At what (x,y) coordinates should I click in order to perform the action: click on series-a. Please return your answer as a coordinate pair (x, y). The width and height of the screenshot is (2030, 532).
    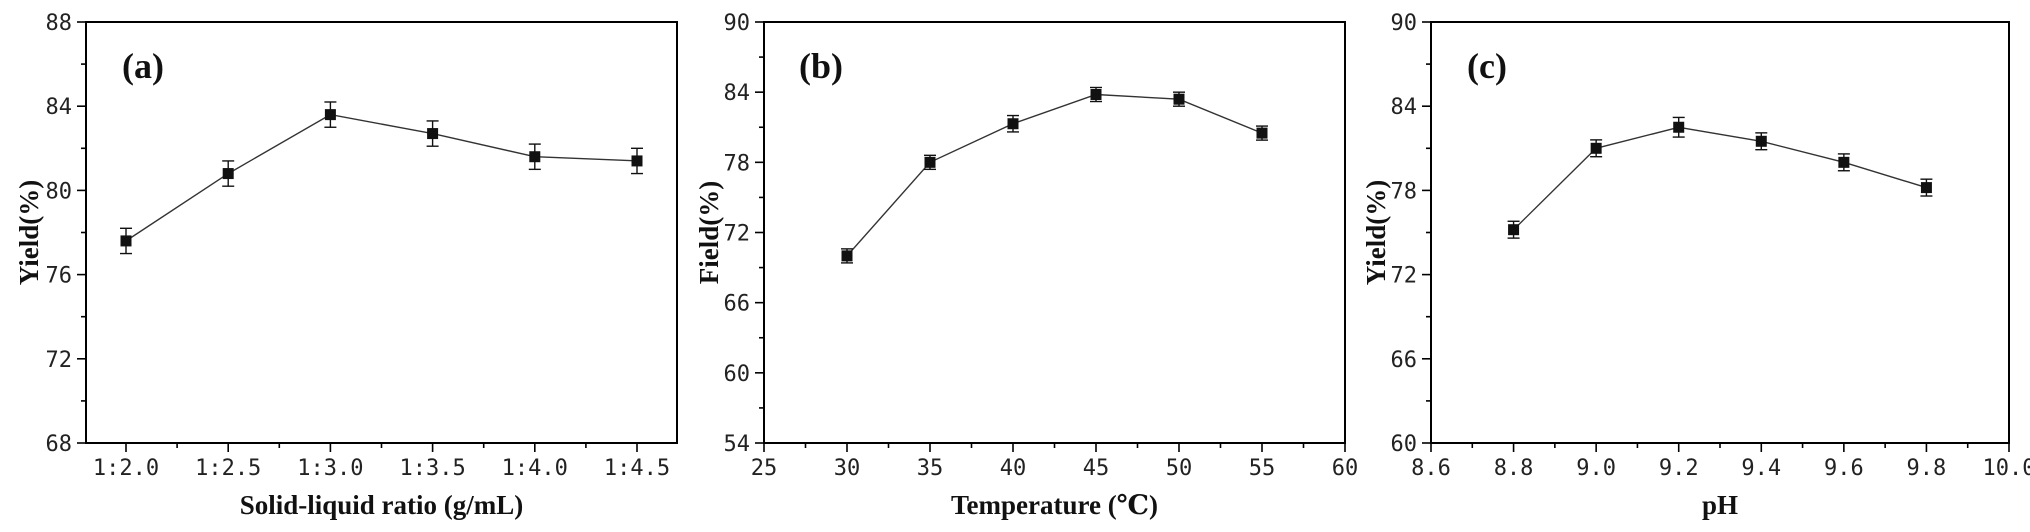
    Looking at the image, I should click on (381, 178).